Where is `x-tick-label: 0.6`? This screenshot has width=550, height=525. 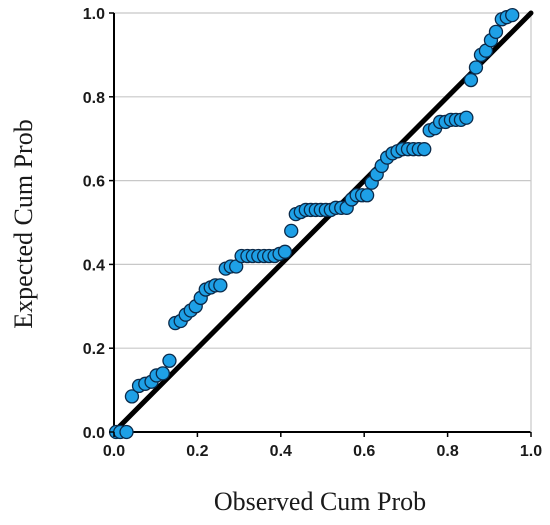
x-tick-label: 0.6 is located at coordinates (364, 451).